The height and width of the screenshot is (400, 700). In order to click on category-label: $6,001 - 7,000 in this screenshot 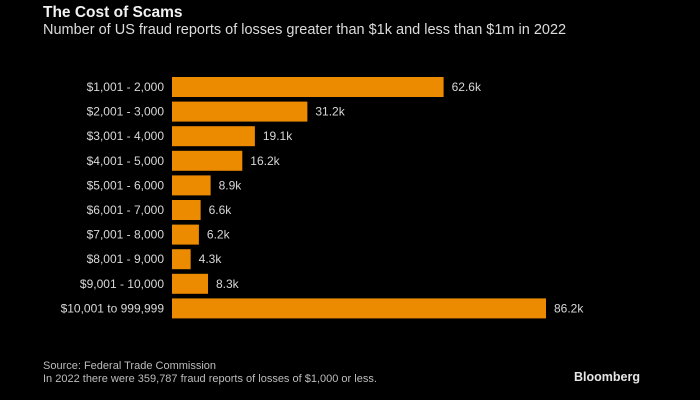, I will do `click(126, 210)`.